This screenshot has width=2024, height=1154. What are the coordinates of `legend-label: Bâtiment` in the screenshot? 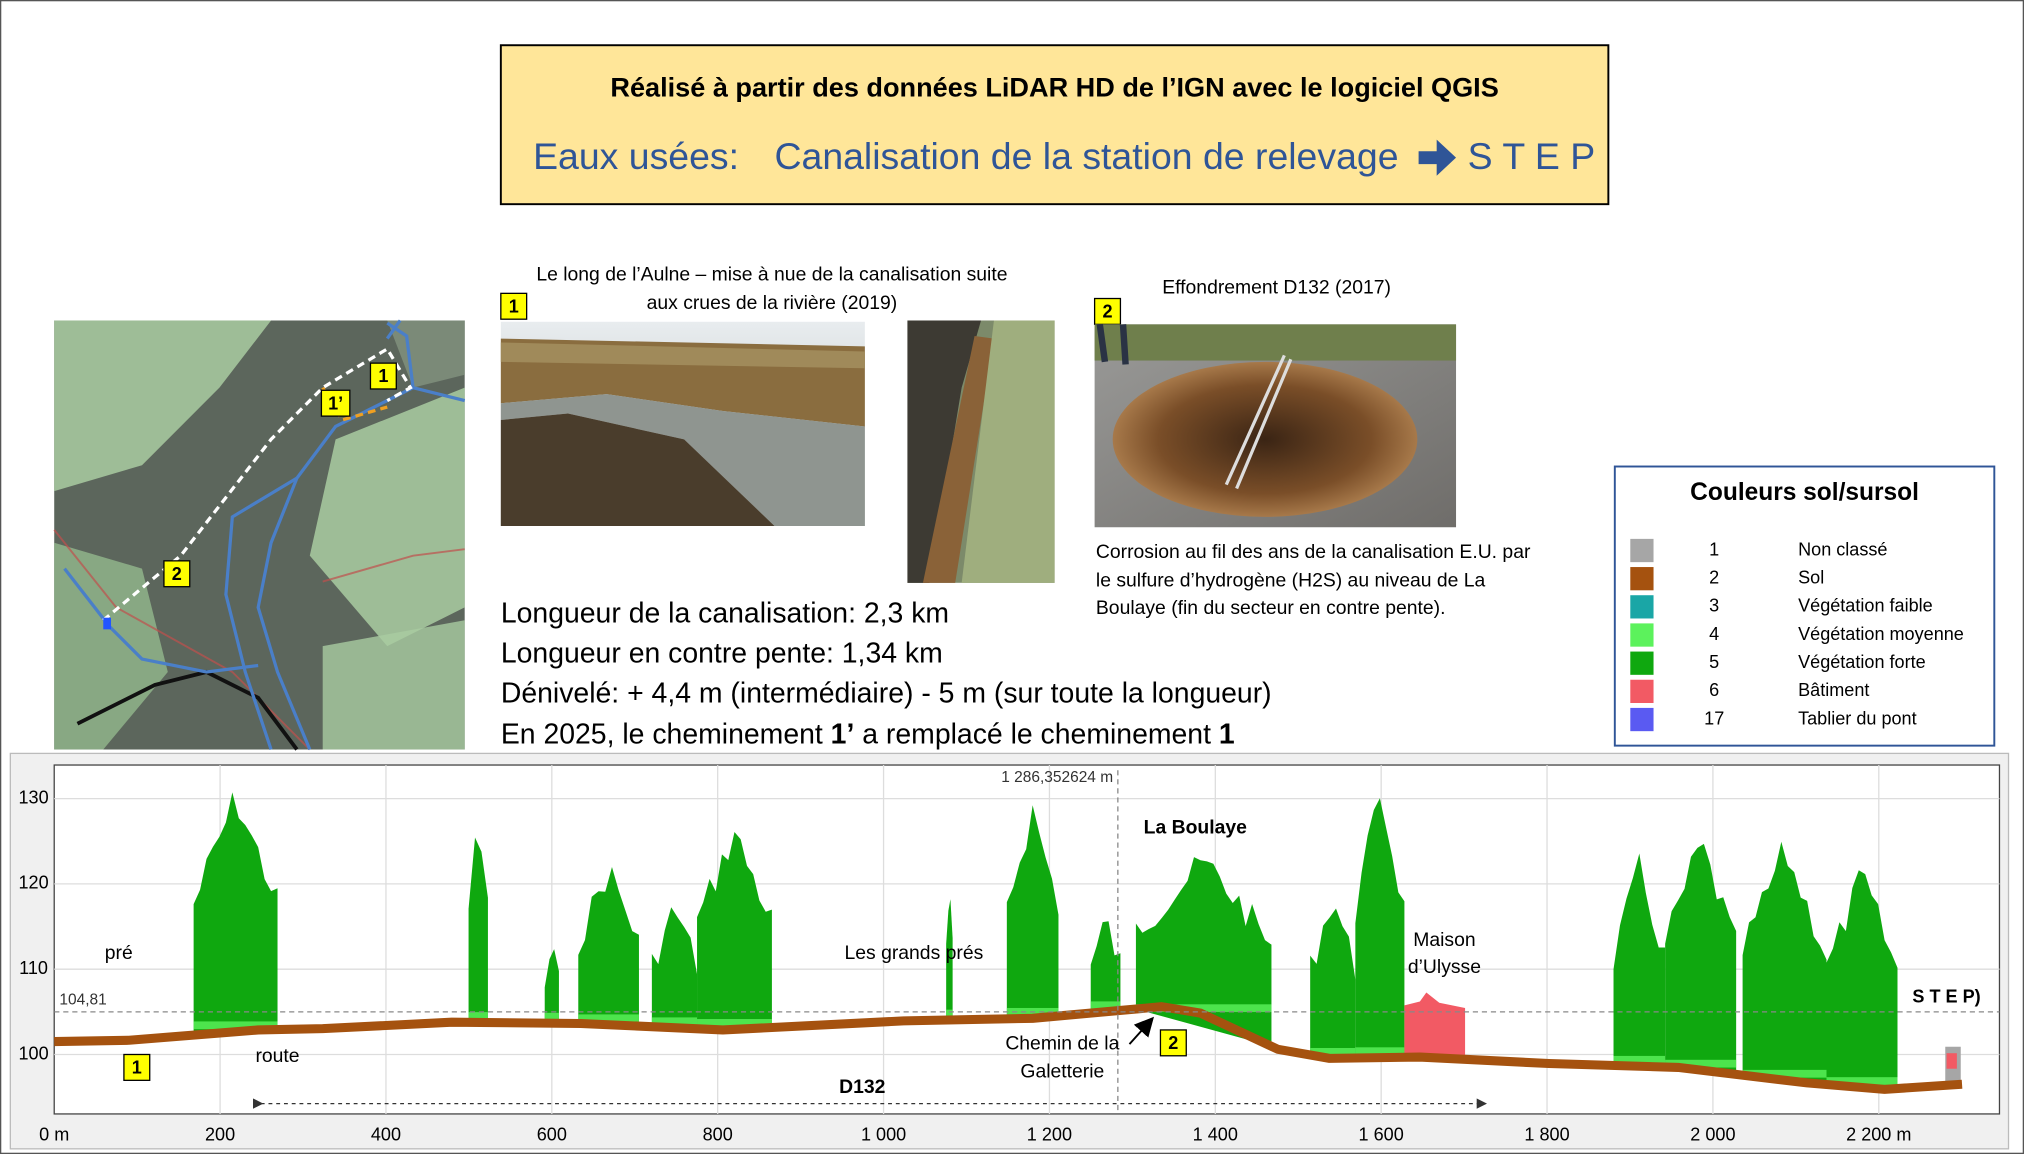 It's located at (1833, 690).